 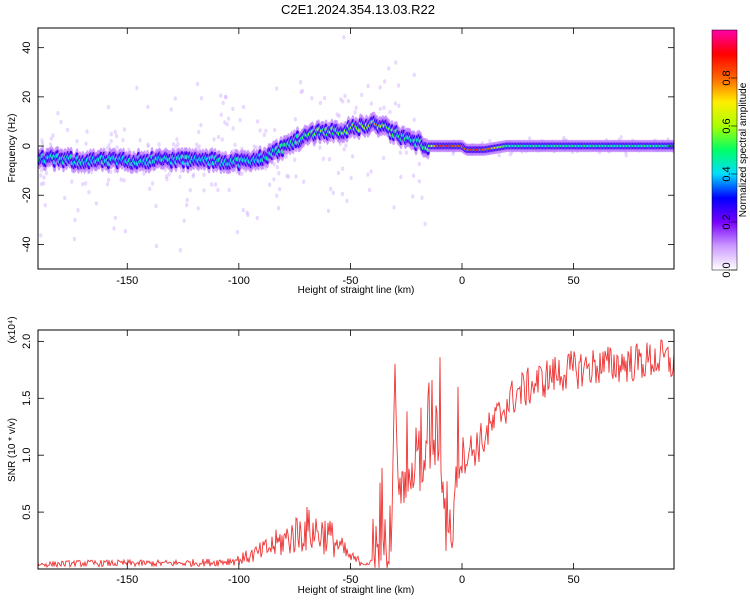 What do you see at coordinates (356, 290) in the screenshot?
I see `spectrogram-x-axis-title: Height of straight line (km)` at bounding box center [356, 290].